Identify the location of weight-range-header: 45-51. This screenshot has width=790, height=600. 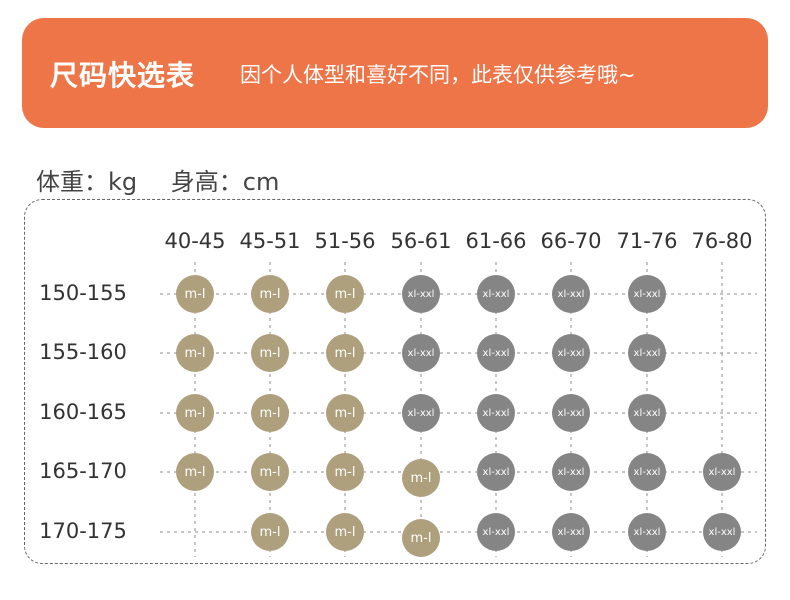
(270, 241).